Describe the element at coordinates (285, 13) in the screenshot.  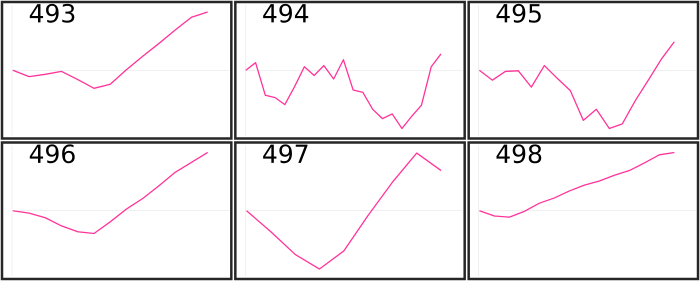
I see `chart-title: 494` at that location.